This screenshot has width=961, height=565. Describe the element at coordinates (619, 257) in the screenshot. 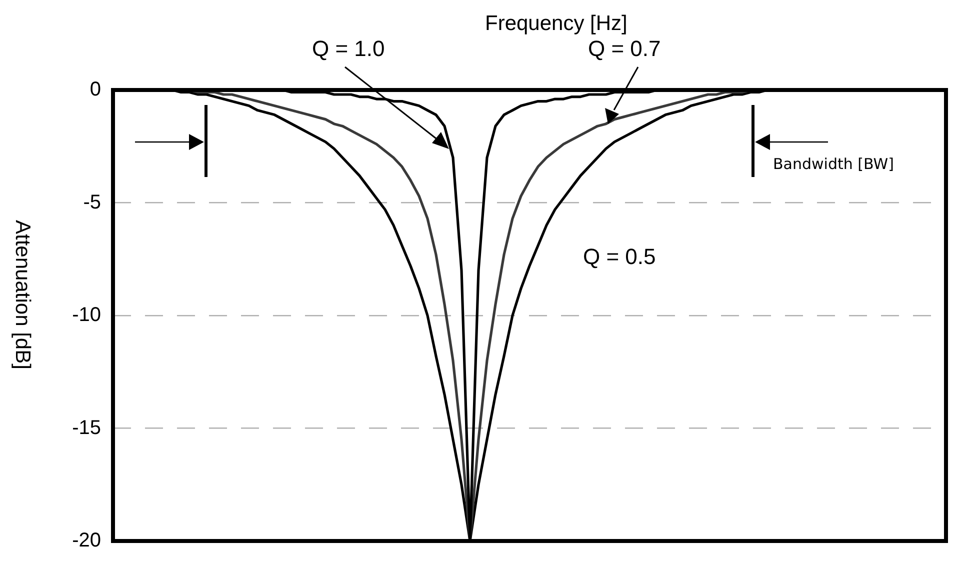

I see `series-label: Q = 0.5` at that location.